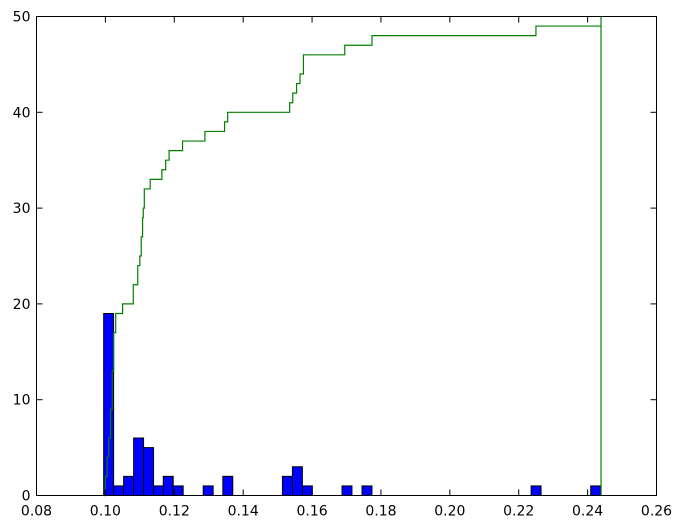 Image resolution: width=682 pixels, height=523 pixels. Describe the element at coordinates (22, 113) in the screenshot. I see `y-tick-label: 40` at that location.